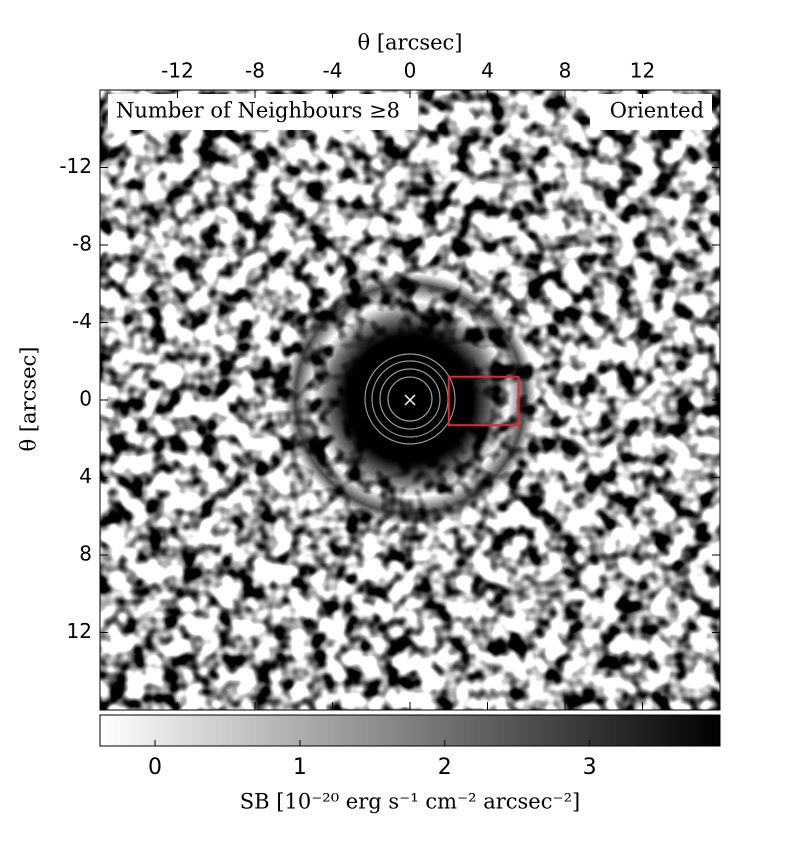 This screenshot has height=849, width=800. What do you see at coordinates (657, 111) in the screenshot?
I see `annotation: Oriented` at bounding box center [657, 111].